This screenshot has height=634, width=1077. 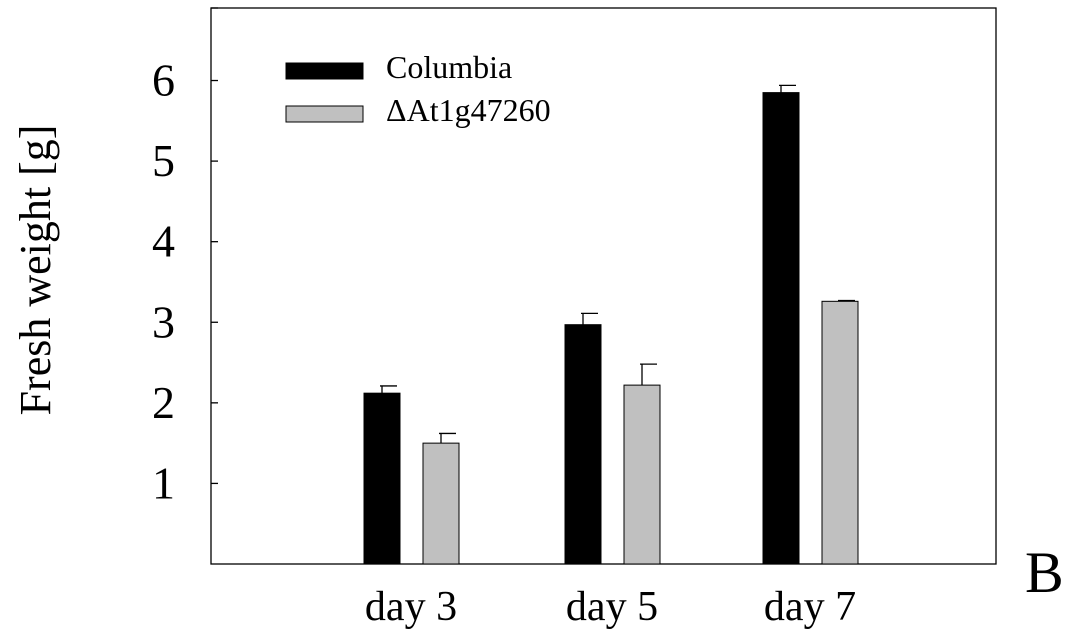 What do you see at coordinates (810, 607) in the screenshot?
I see `x-tick-label: day 7` at bounding box center [810, 607].